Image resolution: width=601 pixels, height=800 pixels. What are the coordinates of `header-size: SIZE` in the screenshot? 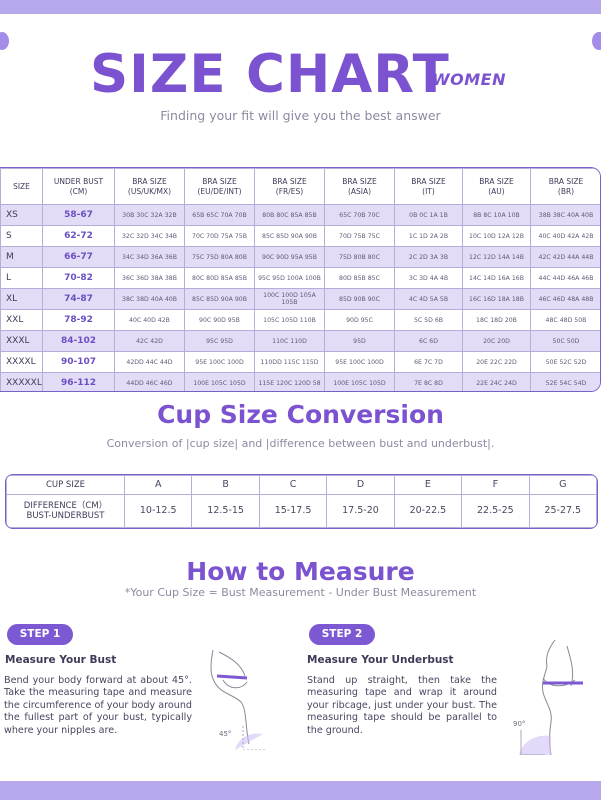 It's located at (21, 186).